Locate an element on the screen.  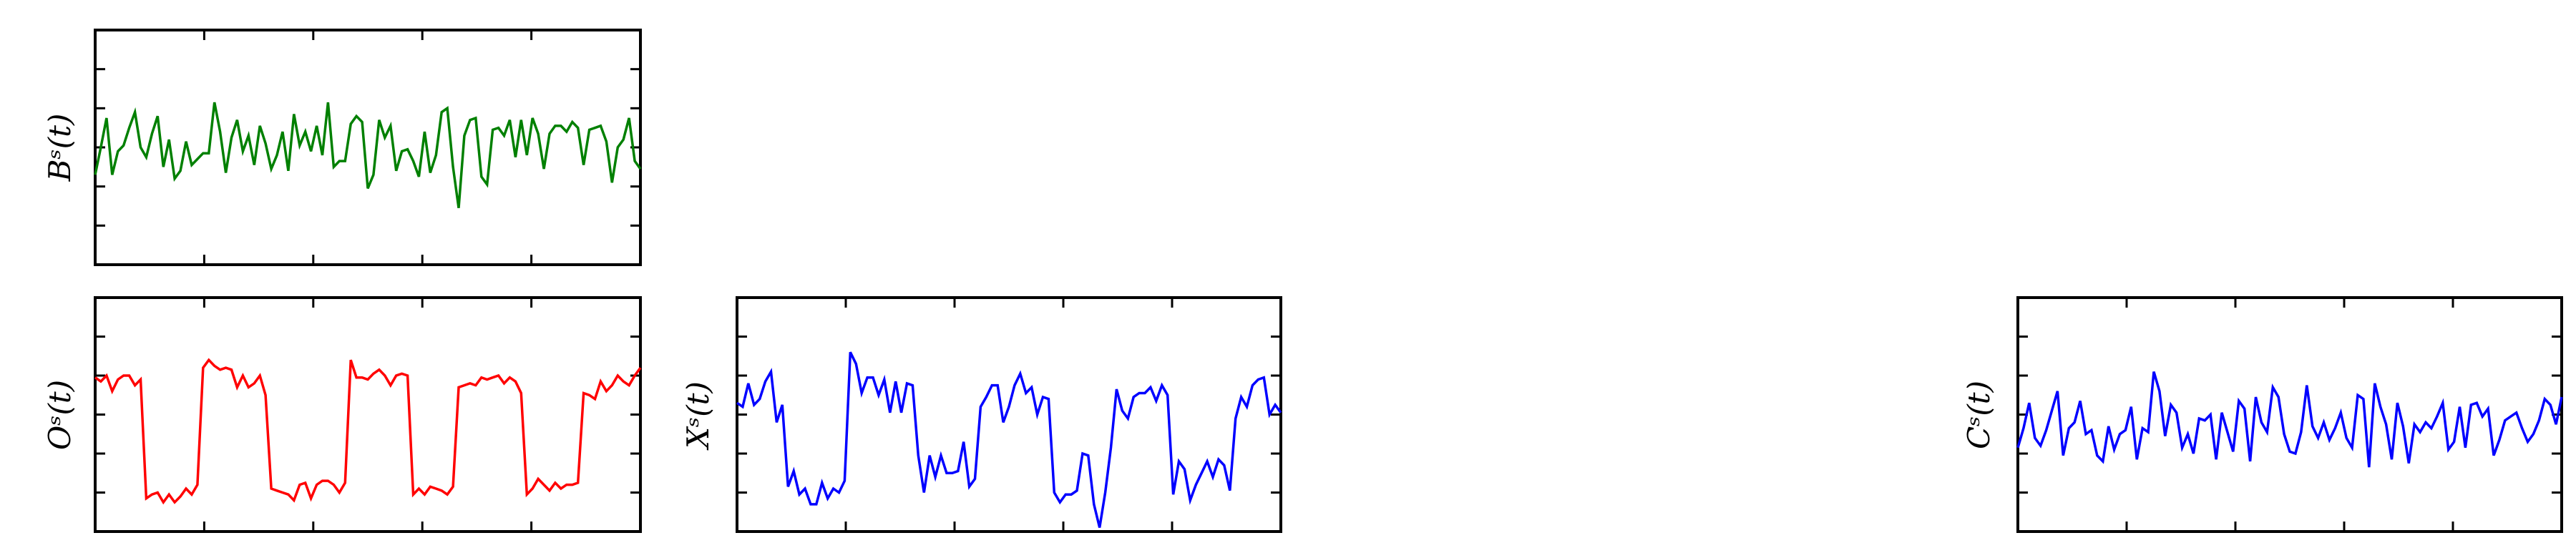
panel-os: Oˢ(t) is located at coordinates (342, 415).